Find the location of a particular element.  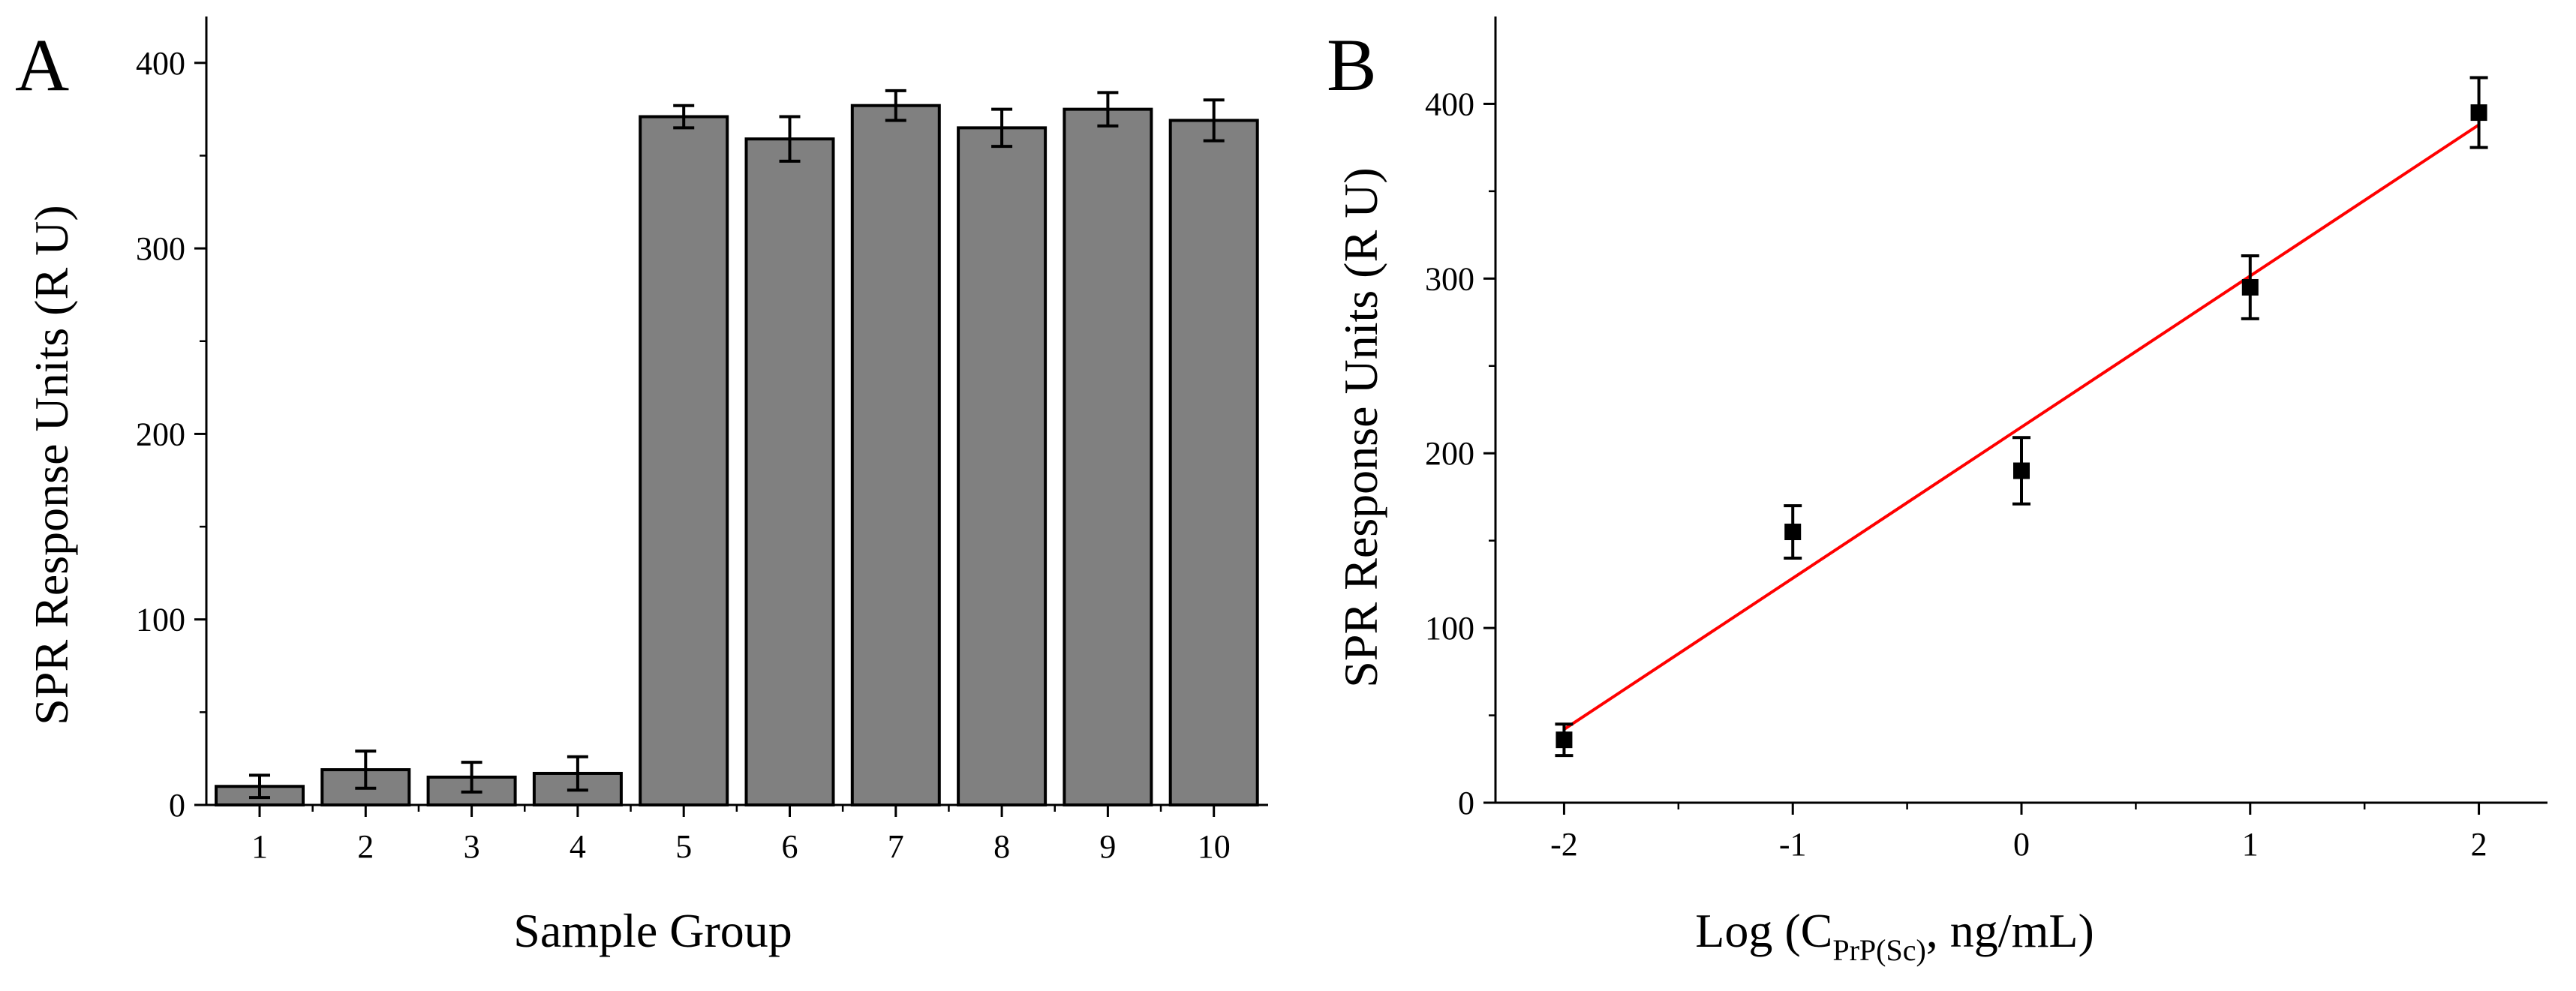

x-tick-label: 0 is located at coordinates (2021, 844).